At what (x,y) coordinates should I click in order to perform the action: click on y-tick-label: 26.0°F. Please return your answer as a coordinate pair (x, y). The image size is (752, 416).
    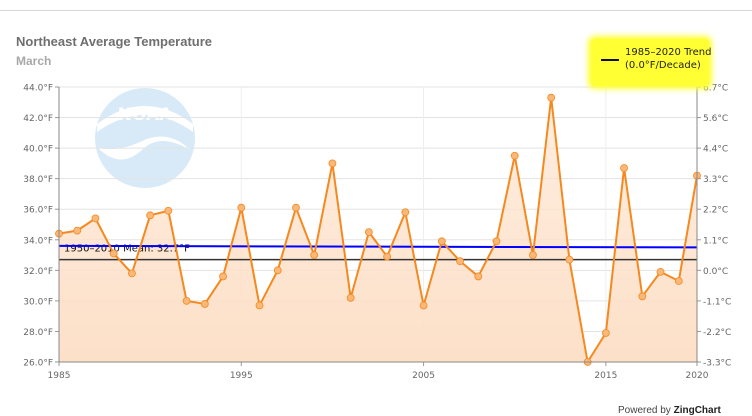
    Looking at the image, I should click on (38, 364).